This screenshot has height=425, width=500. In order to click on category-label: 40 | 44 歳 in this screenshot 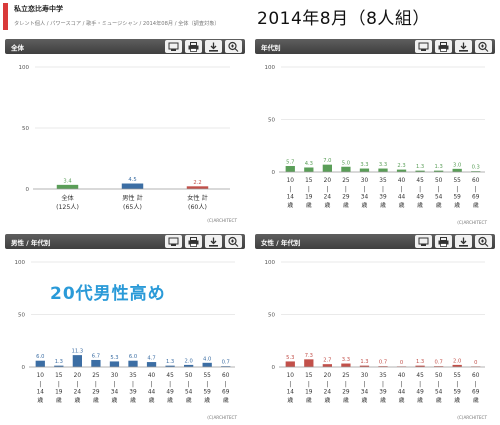, I will do `click(402, 388)`.